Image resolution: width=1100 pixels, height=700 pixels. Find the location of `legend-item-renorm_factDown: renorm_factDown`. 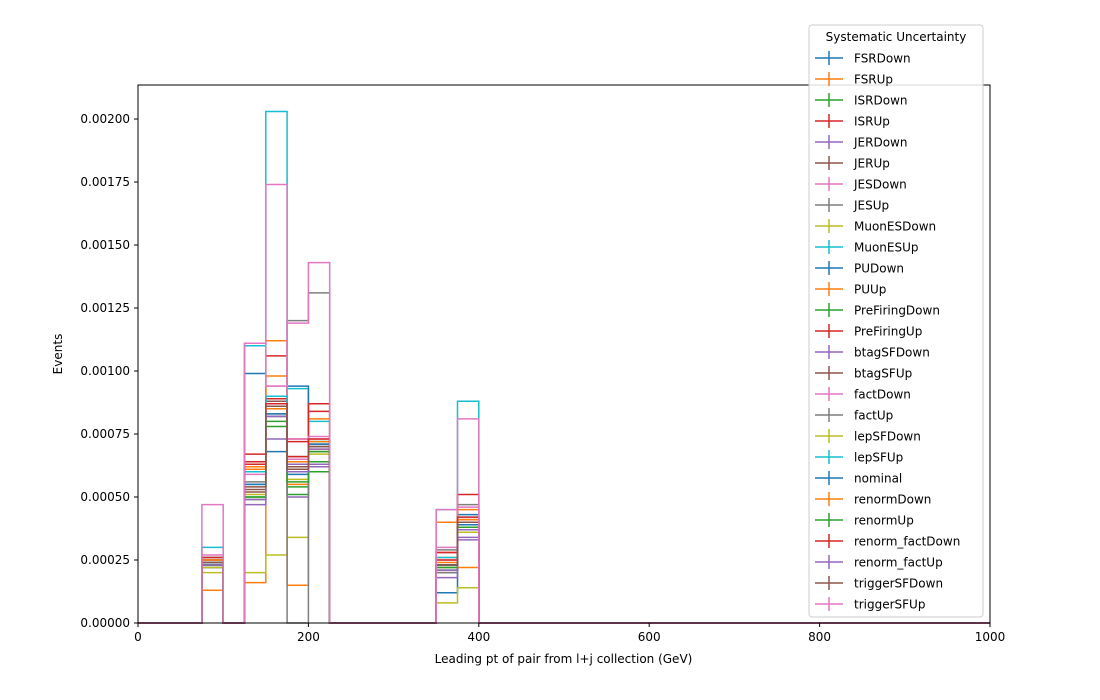

legend-item-renorm_factDown: renorm_factDown is located at coordinates (887, 541).